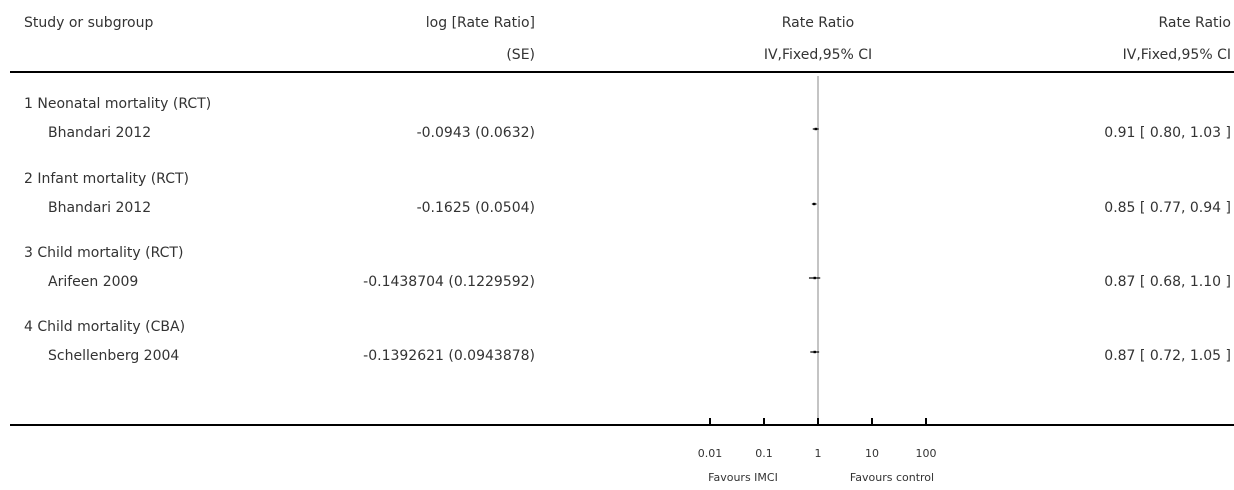 The image size is (1234, 490). What do you see at coordinates (475, 208) in the screenshot?
I see `log-rate-ratio-se: -0.1625 (0.0504)` at bounding box center [475, 208].